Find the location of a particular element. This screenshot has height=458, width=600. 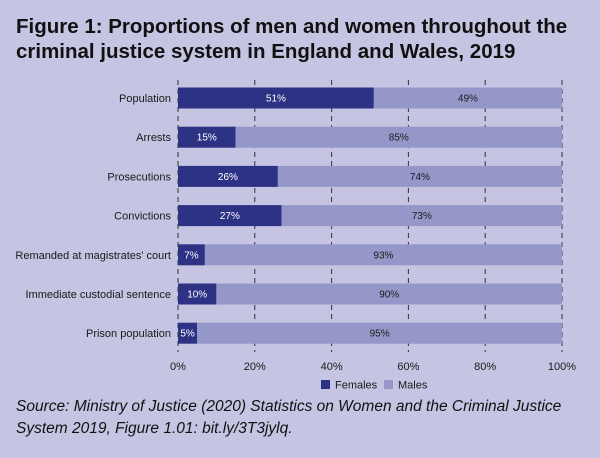

legend-swatch-females is located at coordinates (325, 384).